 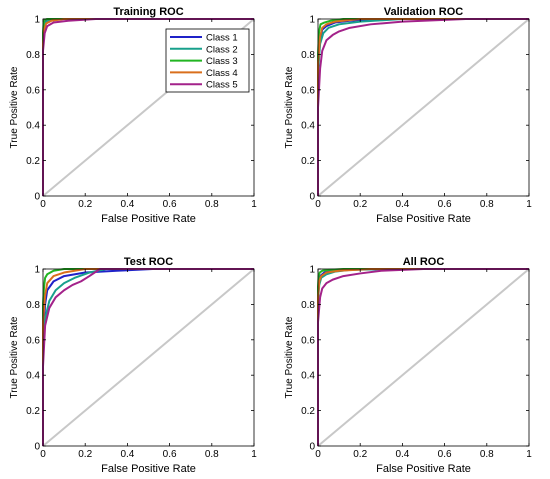 I want to click on legend-label-class-3: Class 3, so click(x=222, y=61).